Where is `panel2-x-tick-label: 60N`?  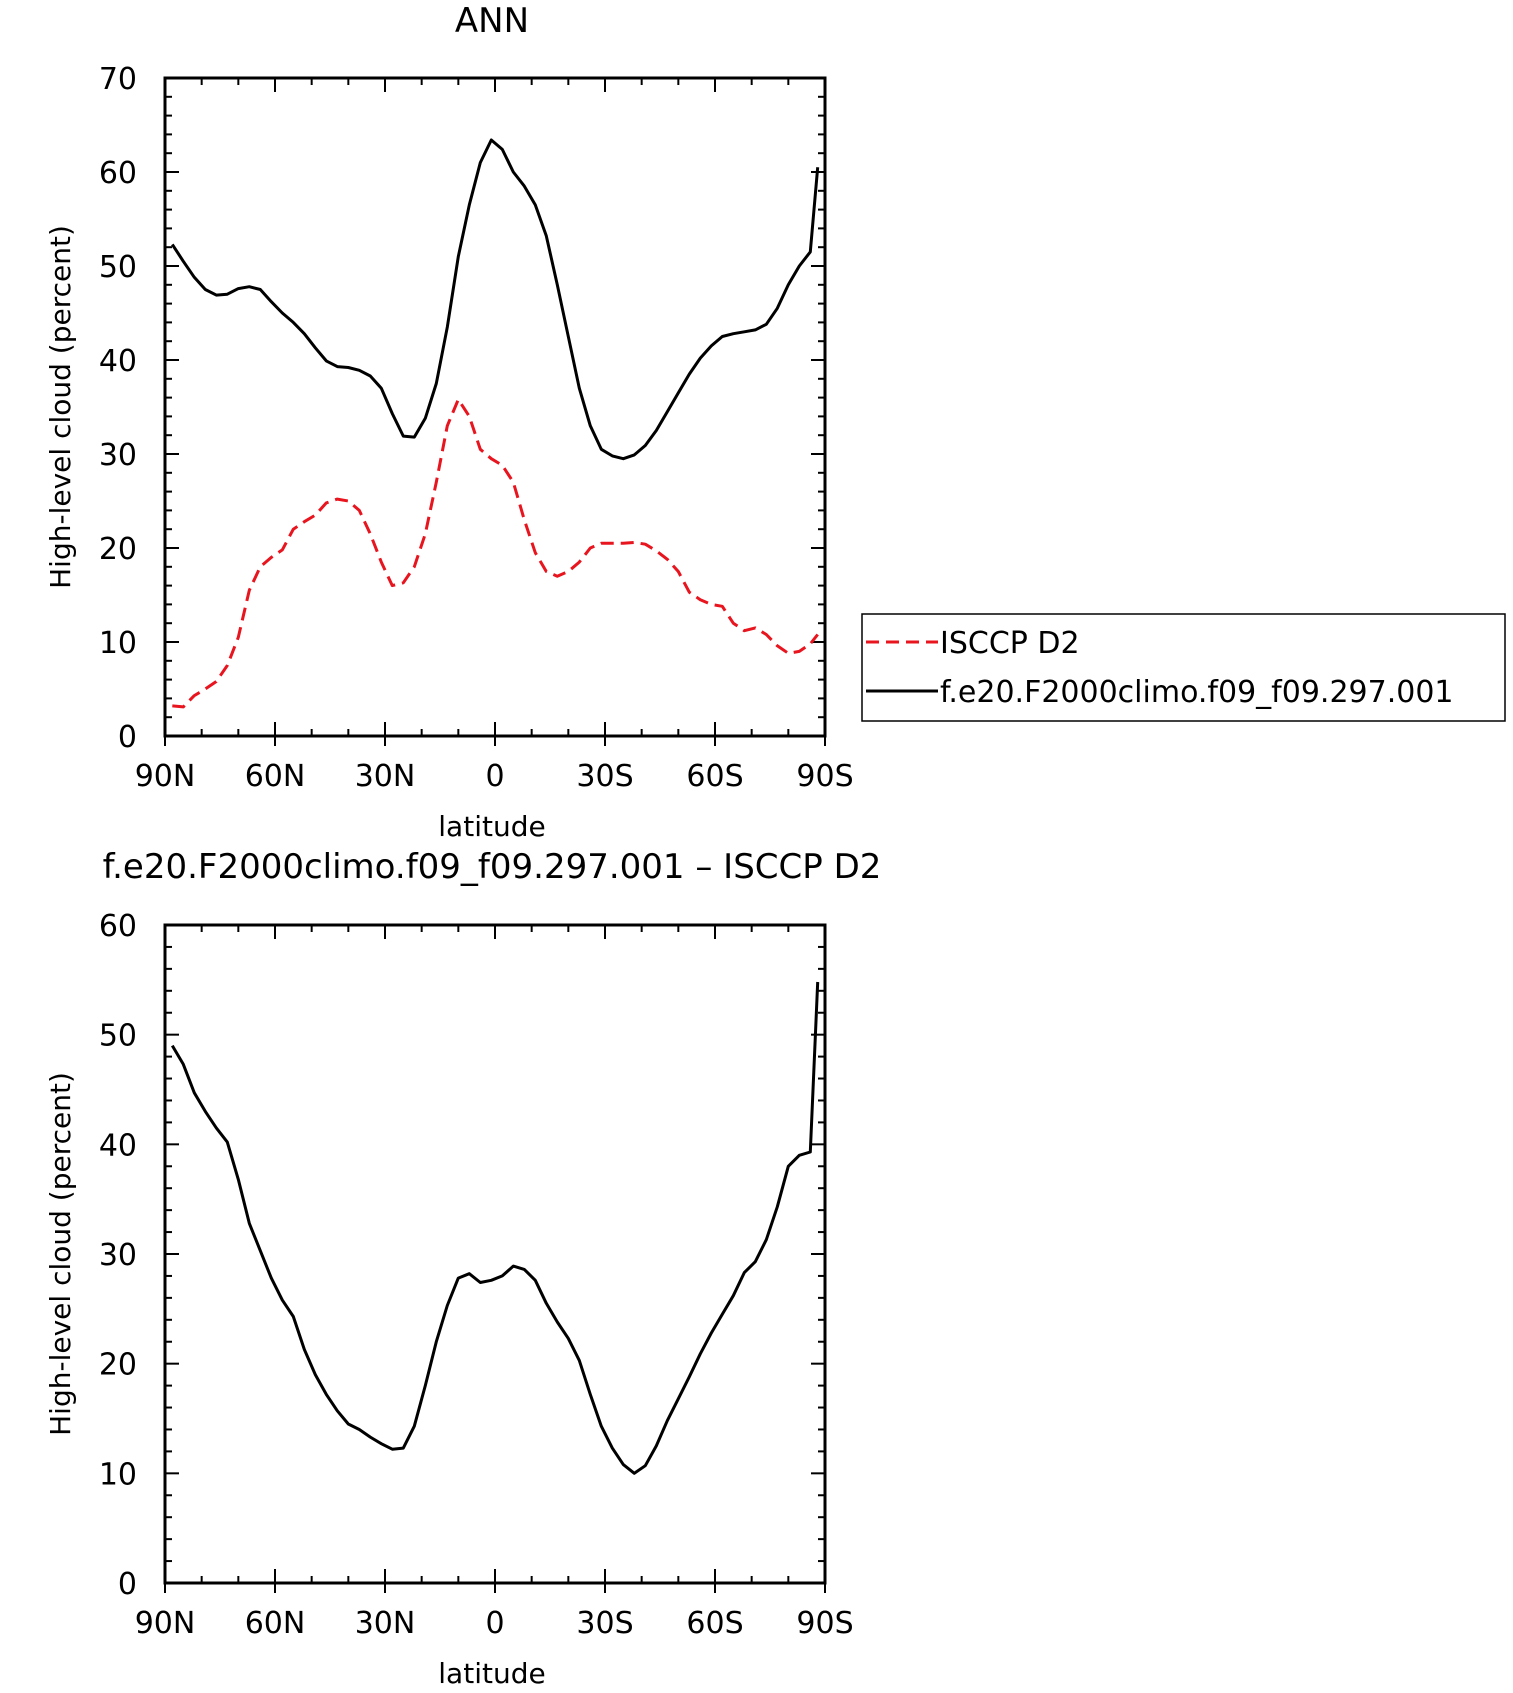 panel2-x-tick-label: 60N is located at coordinates (275, 1623).